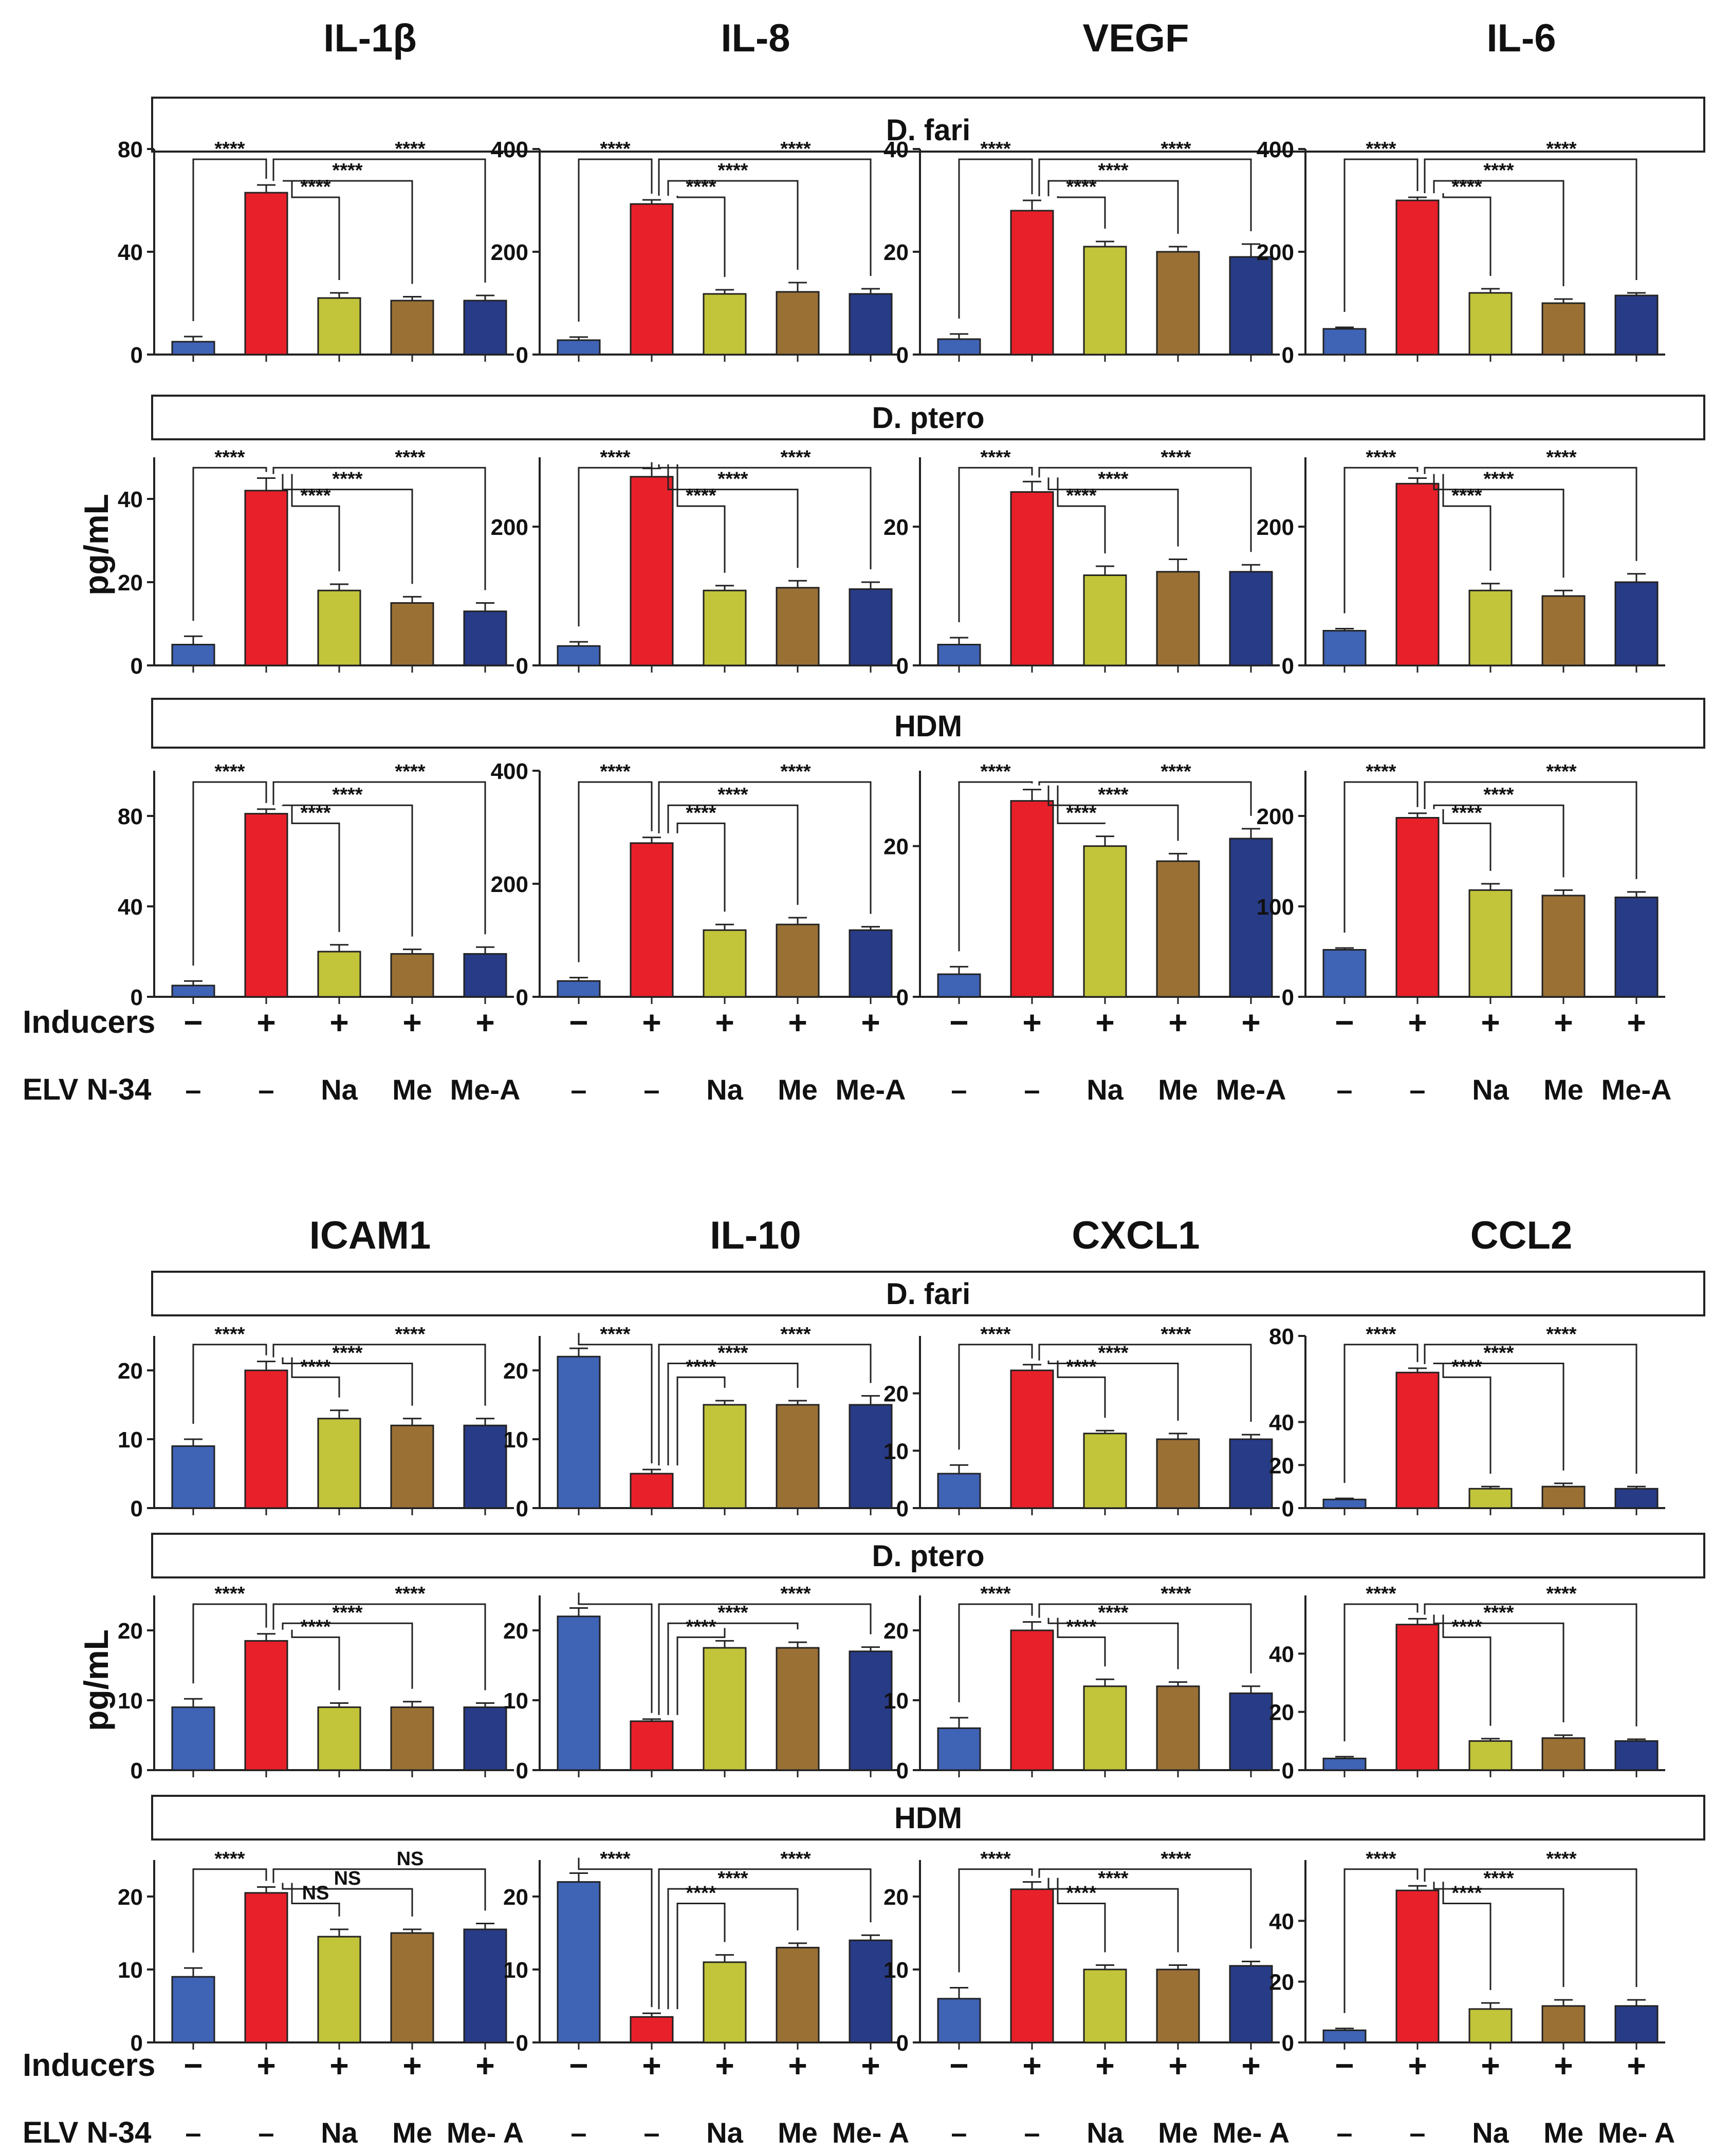 The width and height of the screenshot is (1731, 2156). What do you see at coordinates (958, 1022) in the screenshot?
I see `inducer-sign: −` at bounding box center [958, 1022].